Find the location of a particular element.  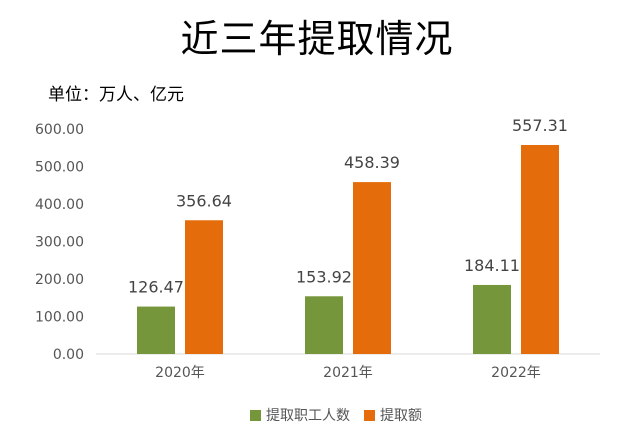

data-label: 153.92 is located at coordinates (324, 276).